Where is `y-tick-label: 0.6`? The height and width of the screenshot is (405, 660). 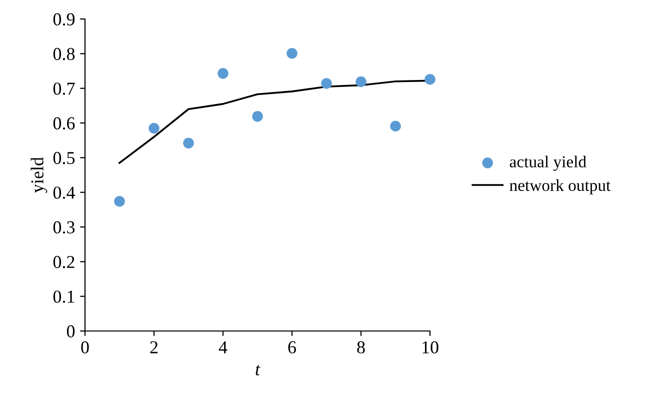
y-tick-label: 0.6 is located at coordinates (64, 123).